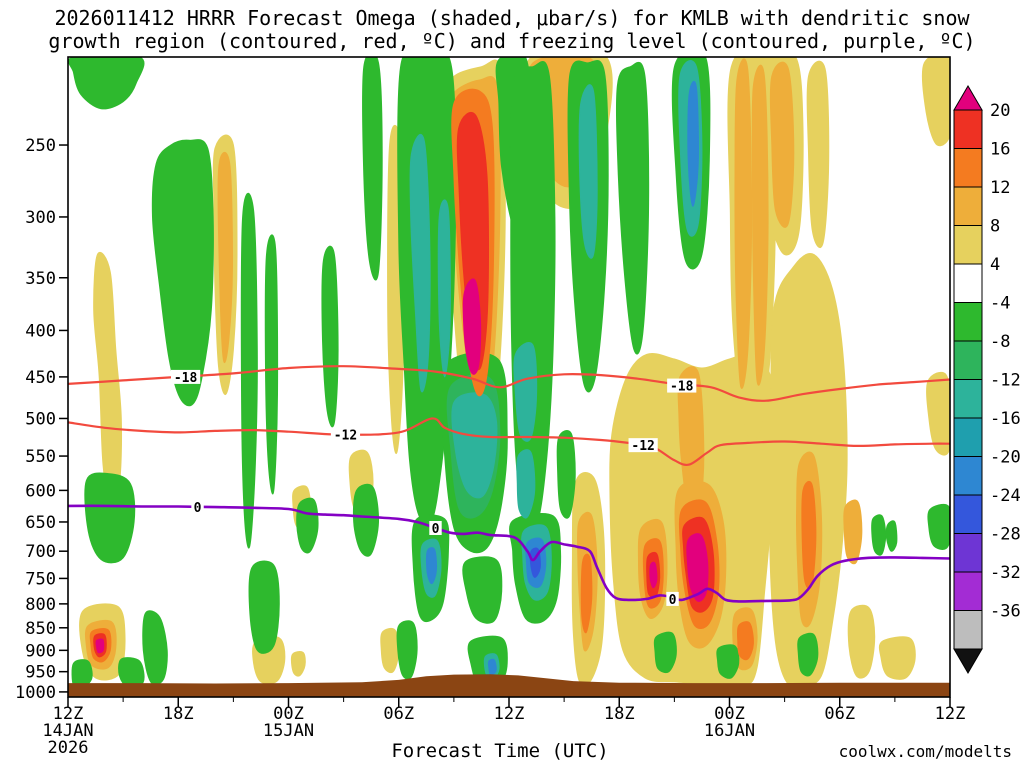  Describe the element at coordinates (509, 553) in the screenshot. I see `contour-freezing-level-0C` at that location.